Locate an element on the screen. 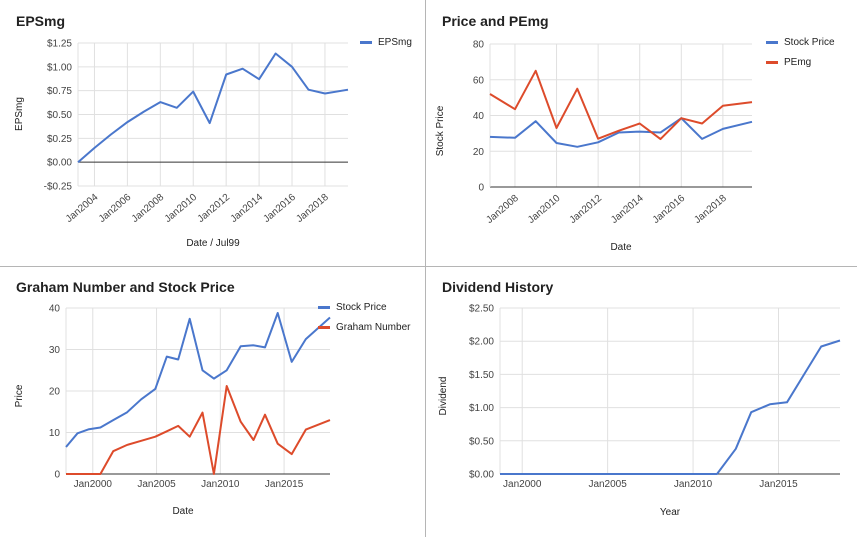 Image resolution: width=857 pixels, height=537 pixels. legend-label: Stock Price is located at coordinates (809, 42).